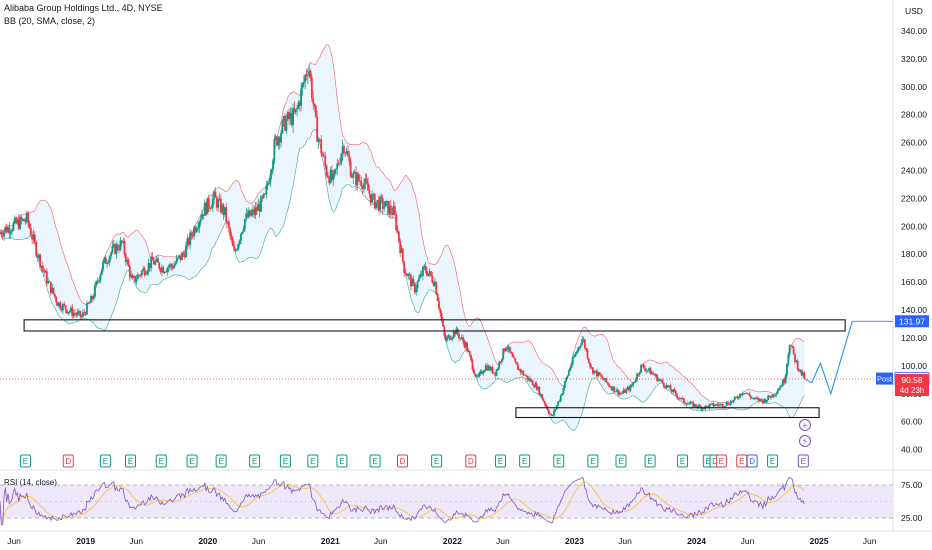  What do you see at coordinates (885, 379) in the screenshot?
I see `post-tag-label: Post` at bounding box center [885, 379].